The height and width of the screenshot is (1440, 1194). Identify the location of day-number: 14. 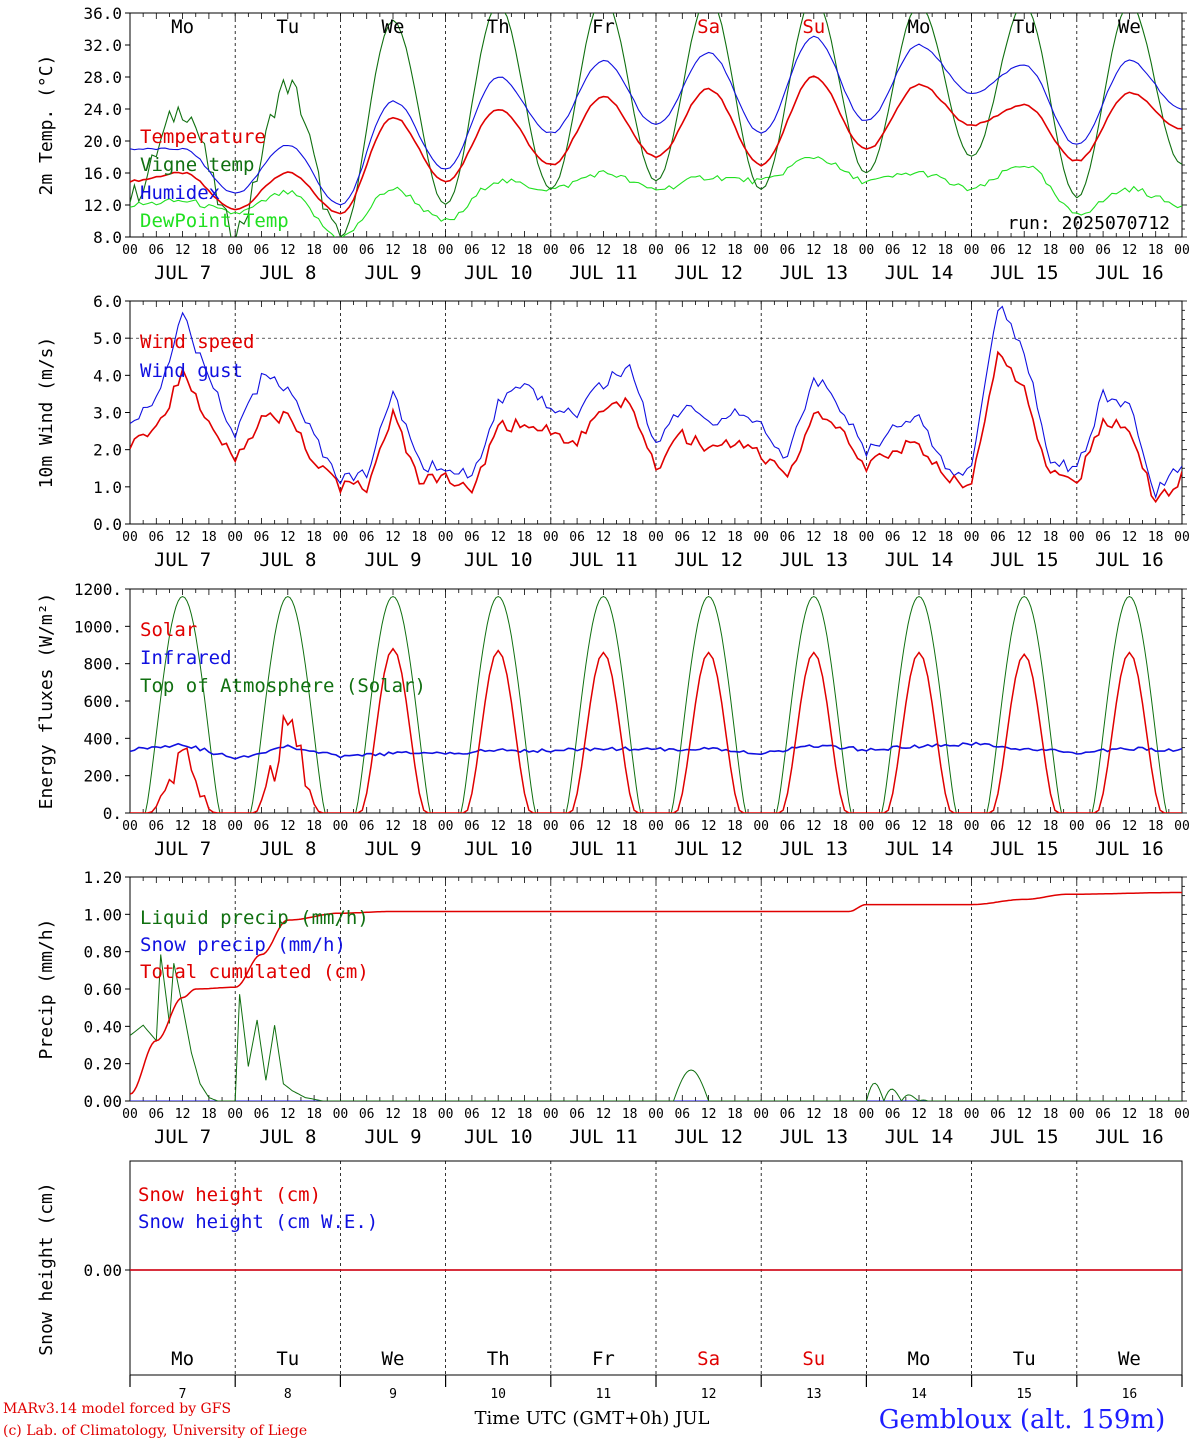
(919, 1394).